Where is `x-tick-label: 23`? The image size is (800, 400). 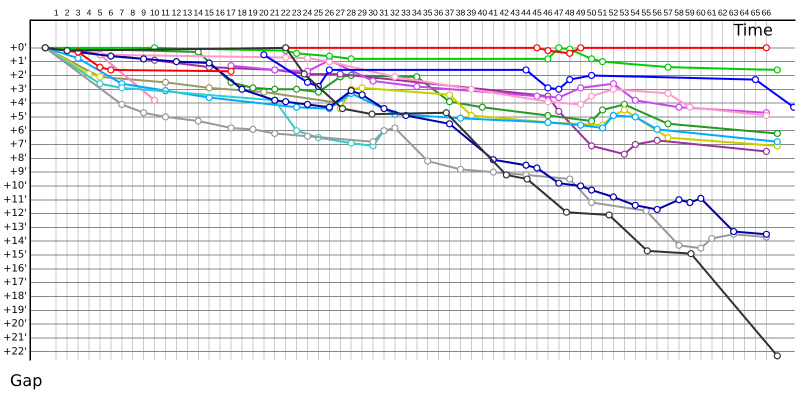
x-tick-label: 23 is located at coordinates (297, 12).